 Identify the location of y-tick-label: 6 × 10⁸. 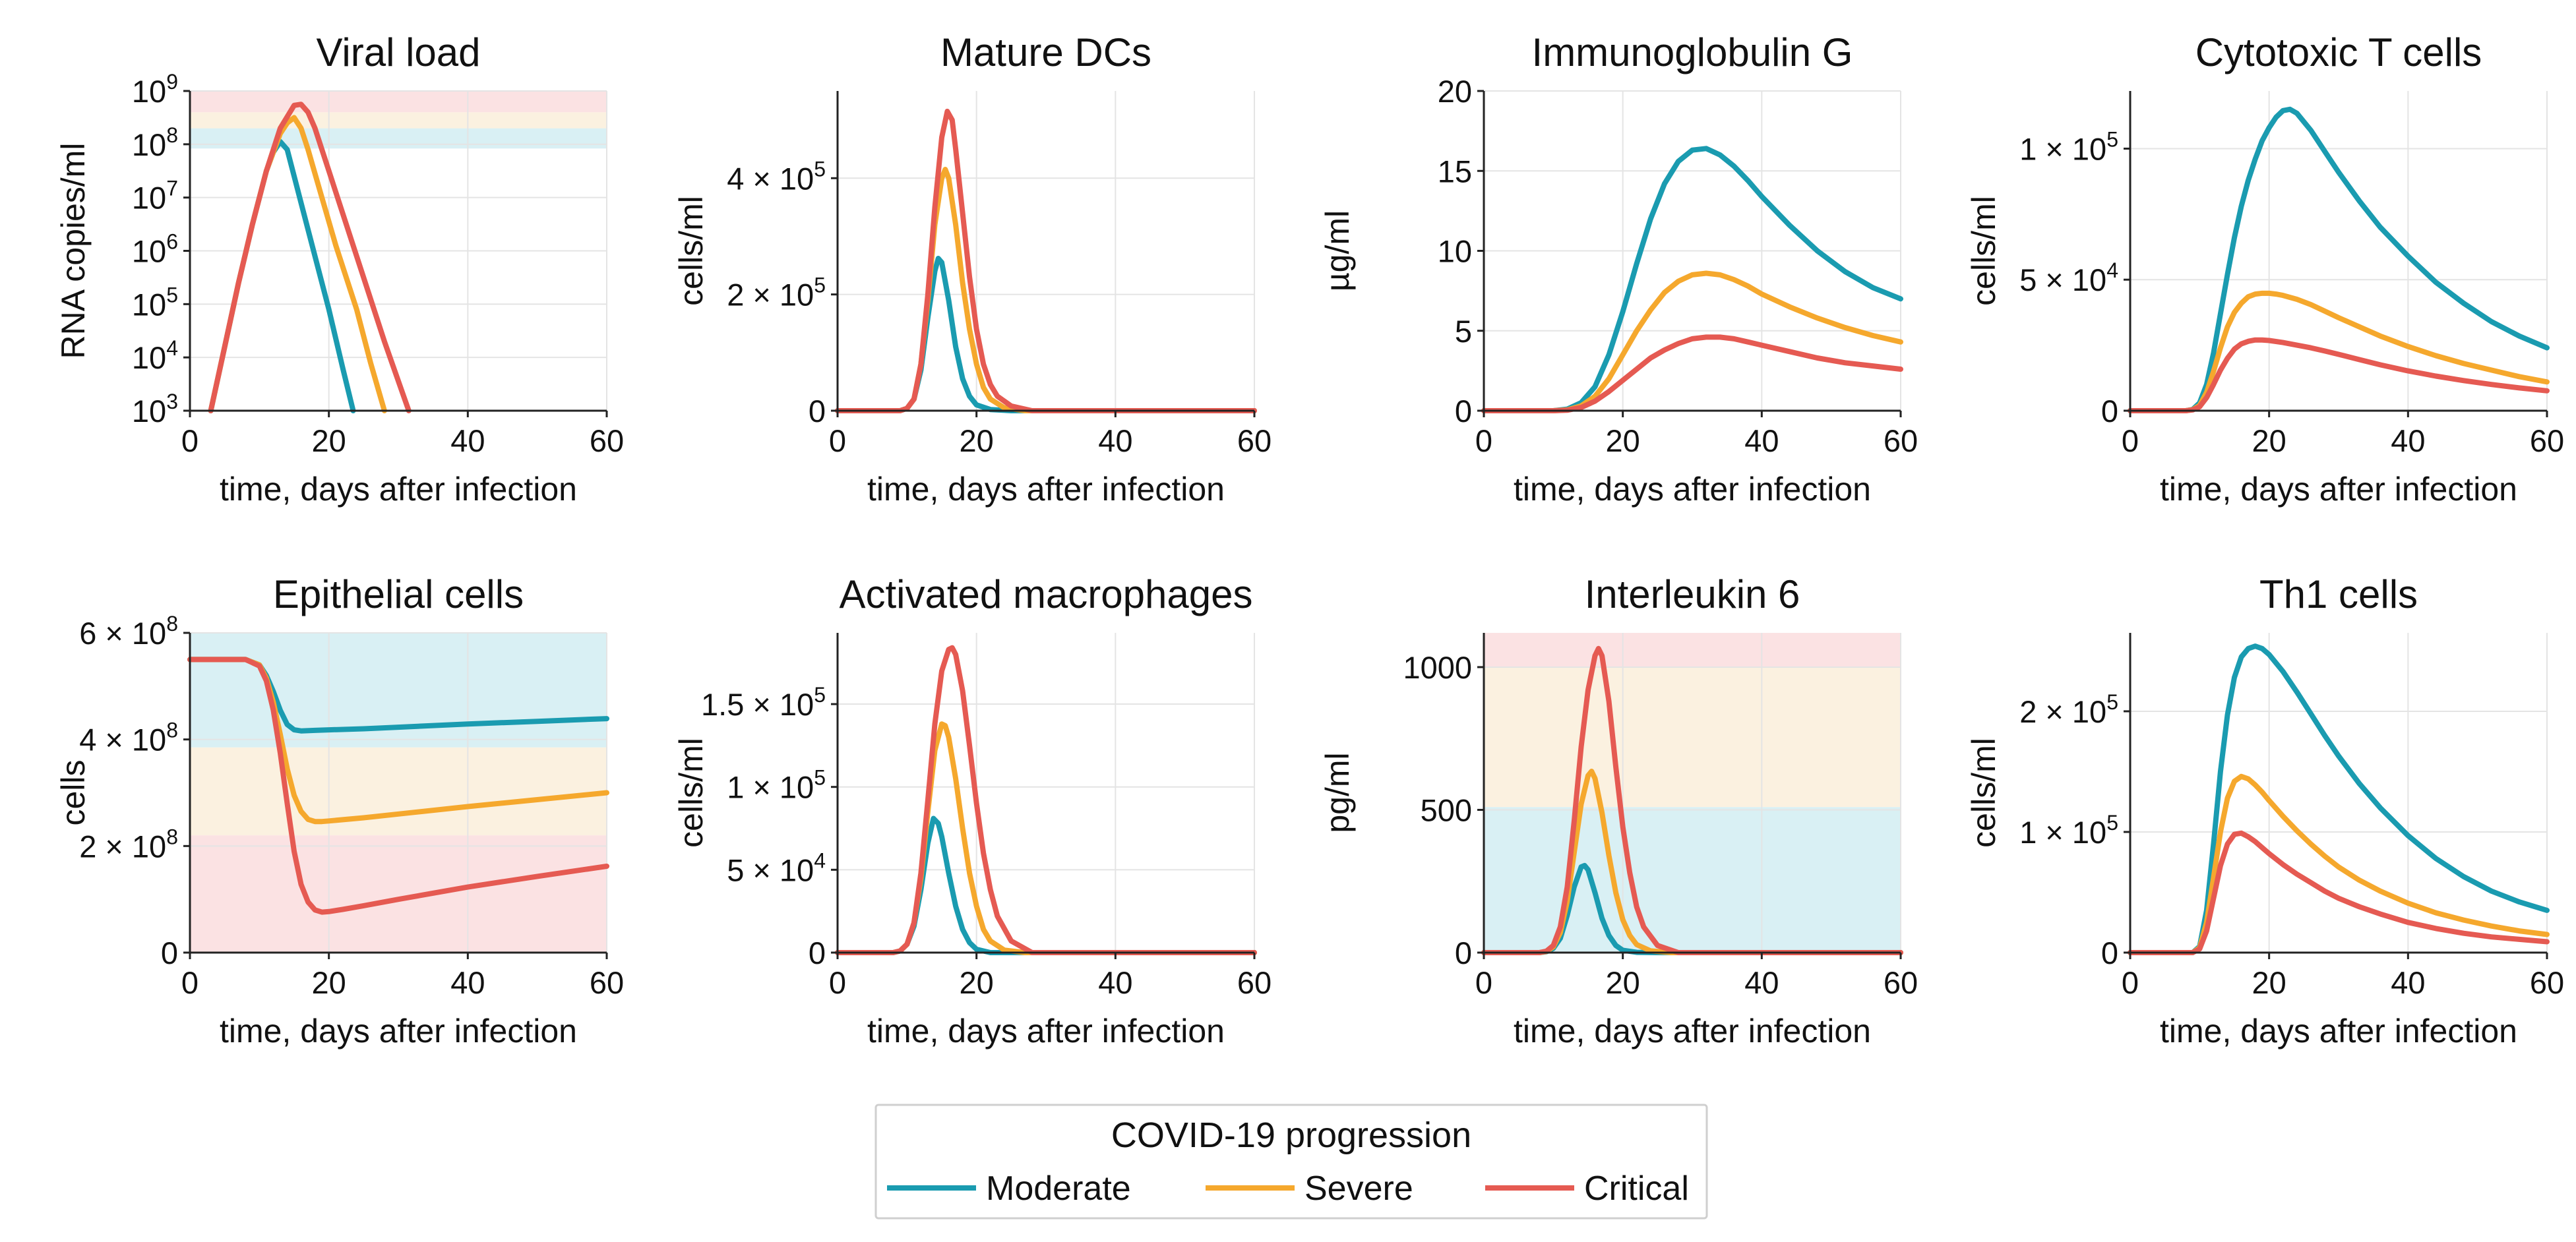
(128, 631).